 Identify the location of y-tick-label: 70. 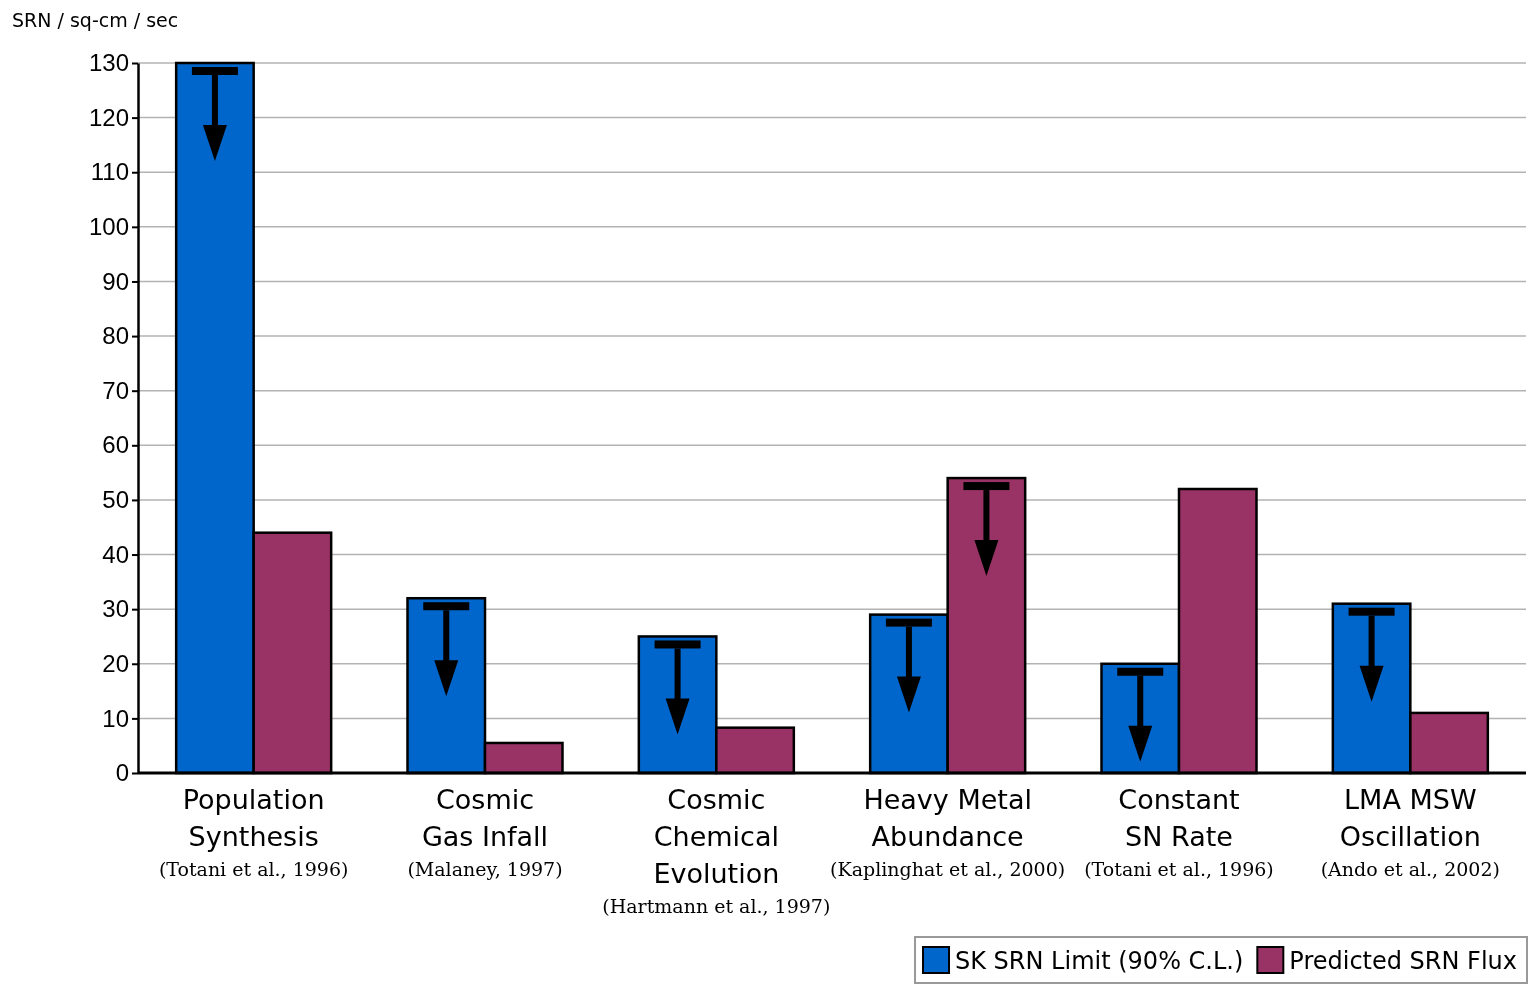
(115, 390).